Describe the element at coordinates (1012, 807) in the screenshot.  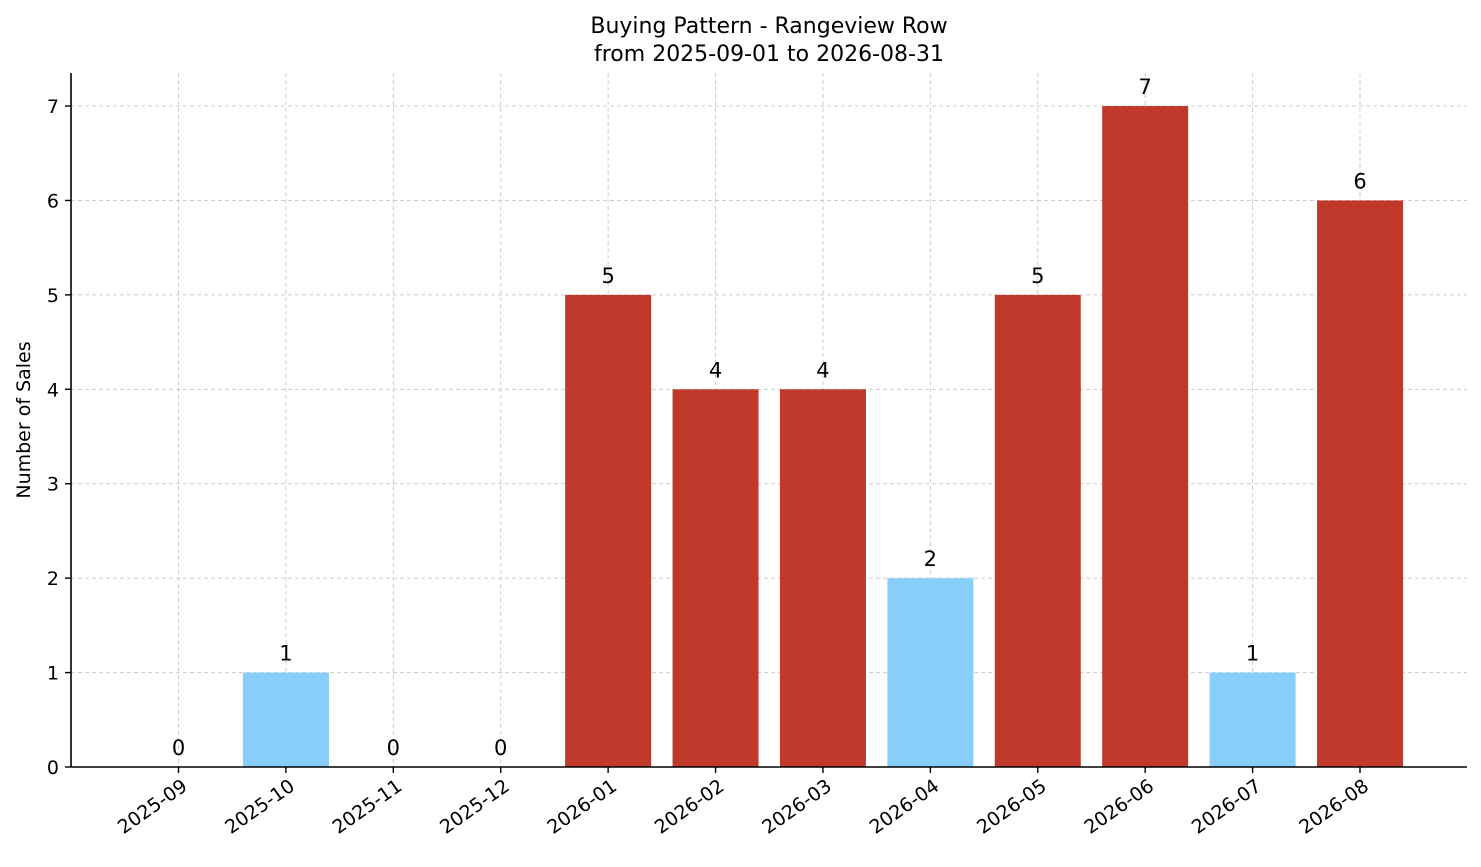
I see `x-tick-label: 2026-05` at that location.